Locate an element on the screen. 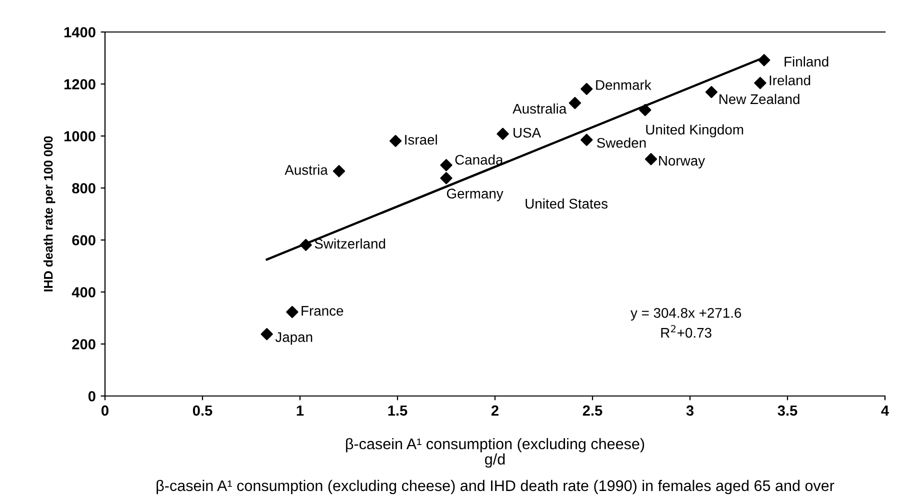 This screenshot has width=910, height=496. annotation: USA is located at coordinates (528, 133).